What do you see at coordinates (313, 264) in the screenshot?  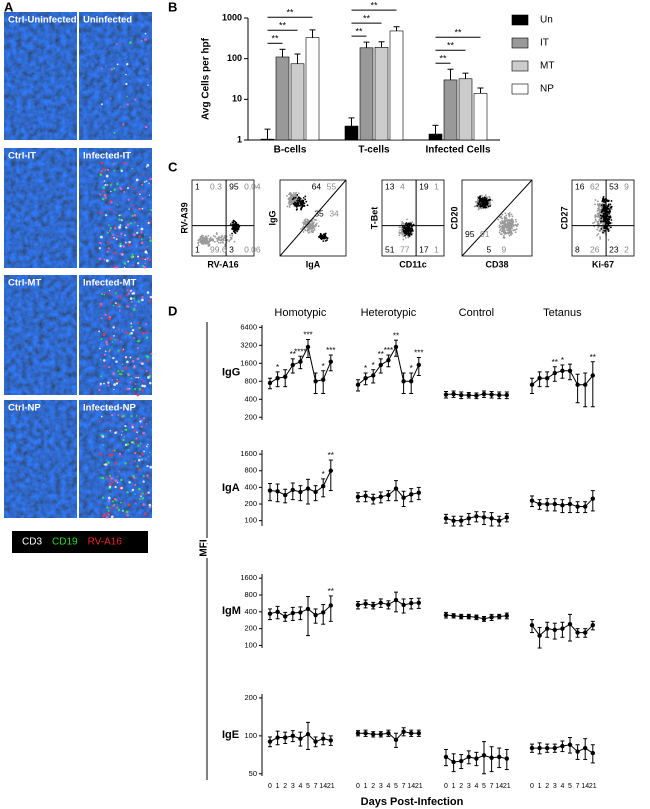 I see `x-axis-title: IgA` at bounding box center [313, 264].